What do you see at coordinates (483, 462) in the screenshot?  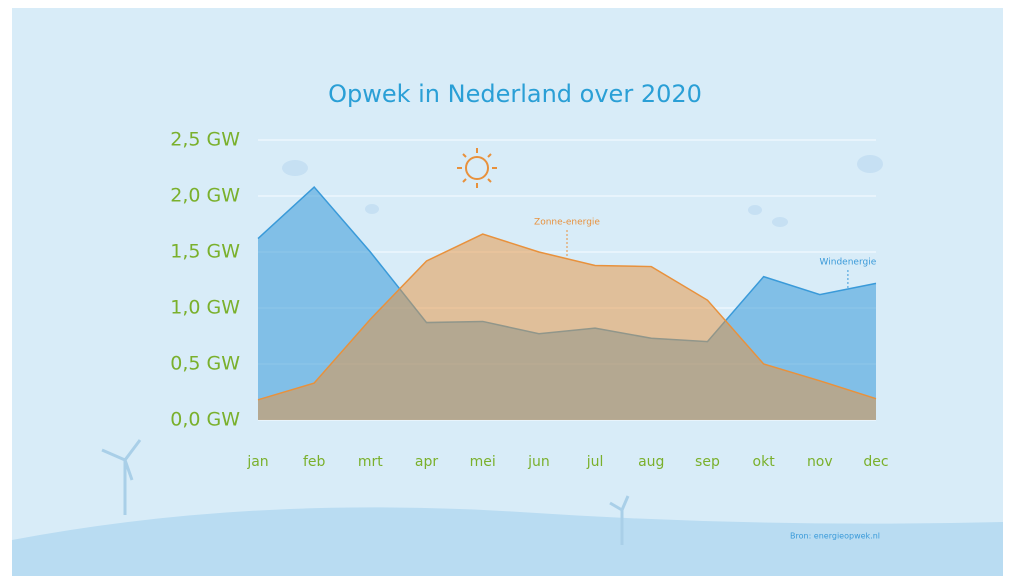 I see `x-tick-label: mei` at bounding box center [483, 462].